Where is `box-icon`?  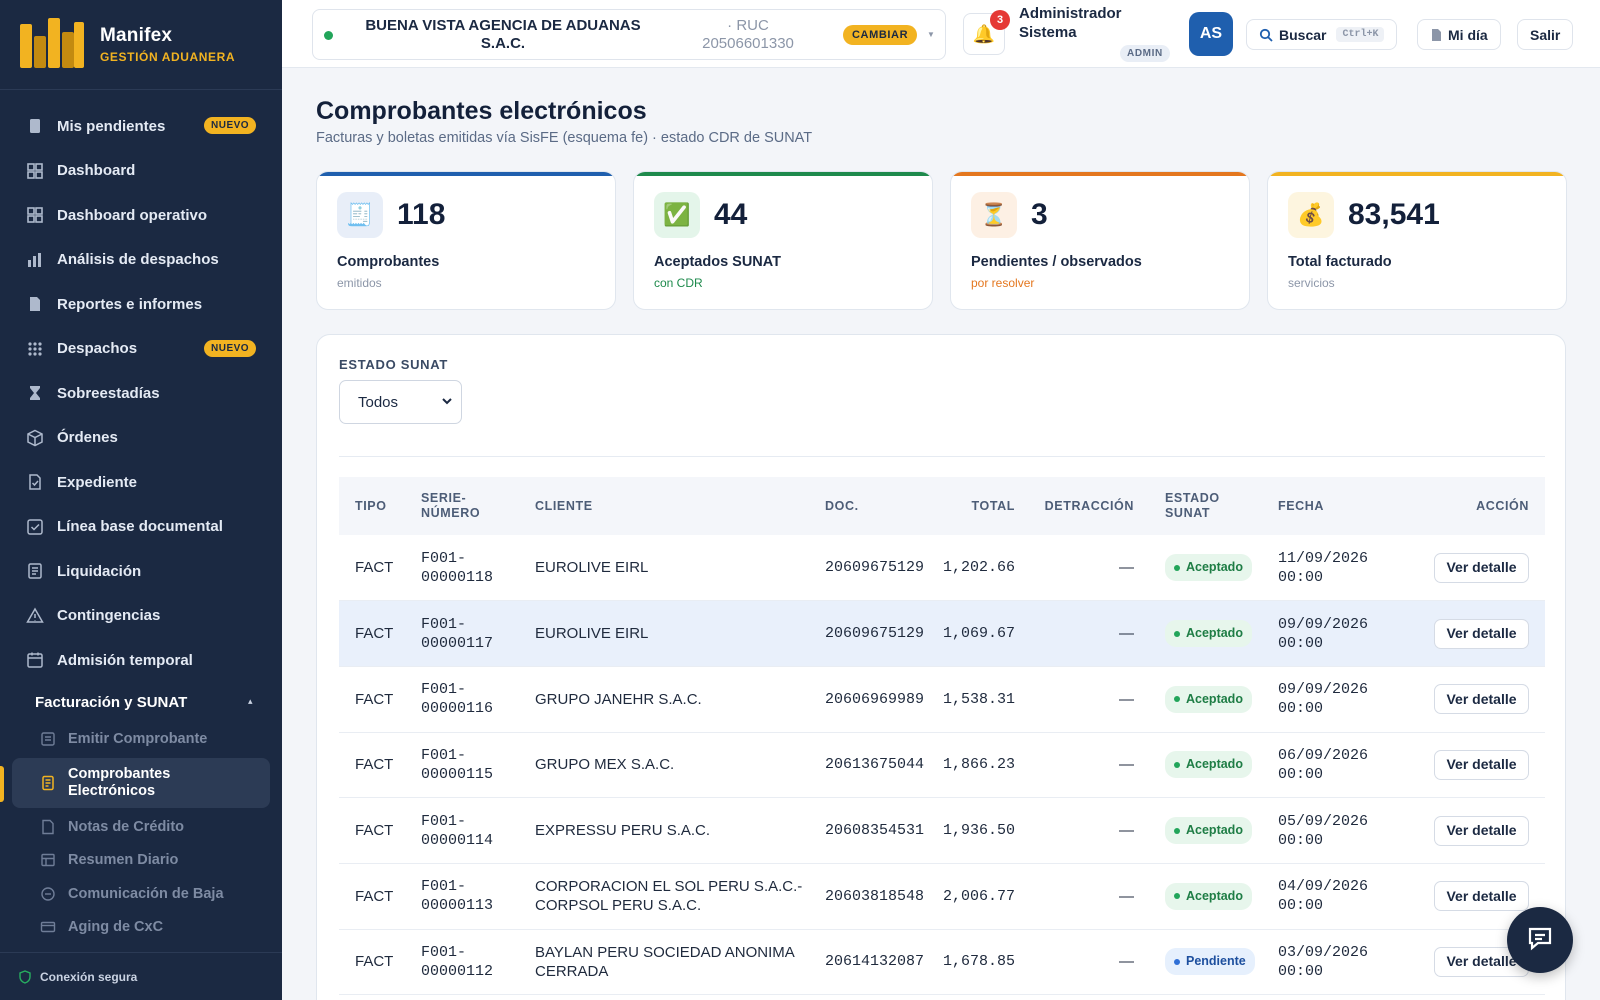
box-icon is located at coordinates (35, 438).